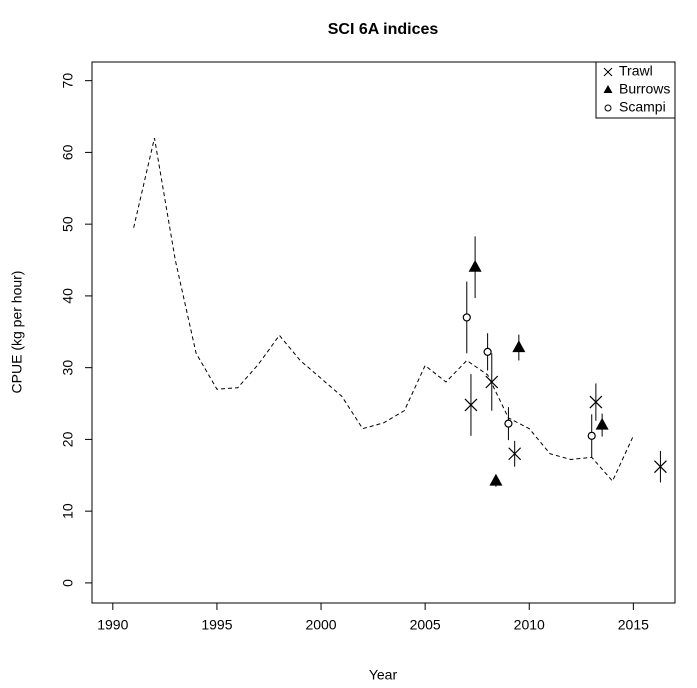 This screenshot has width=697, height=688. What do you see at coordinates (68, 224) in the screenshot?
I see `y-tick-label: 50` at bounding box center [68, 224].